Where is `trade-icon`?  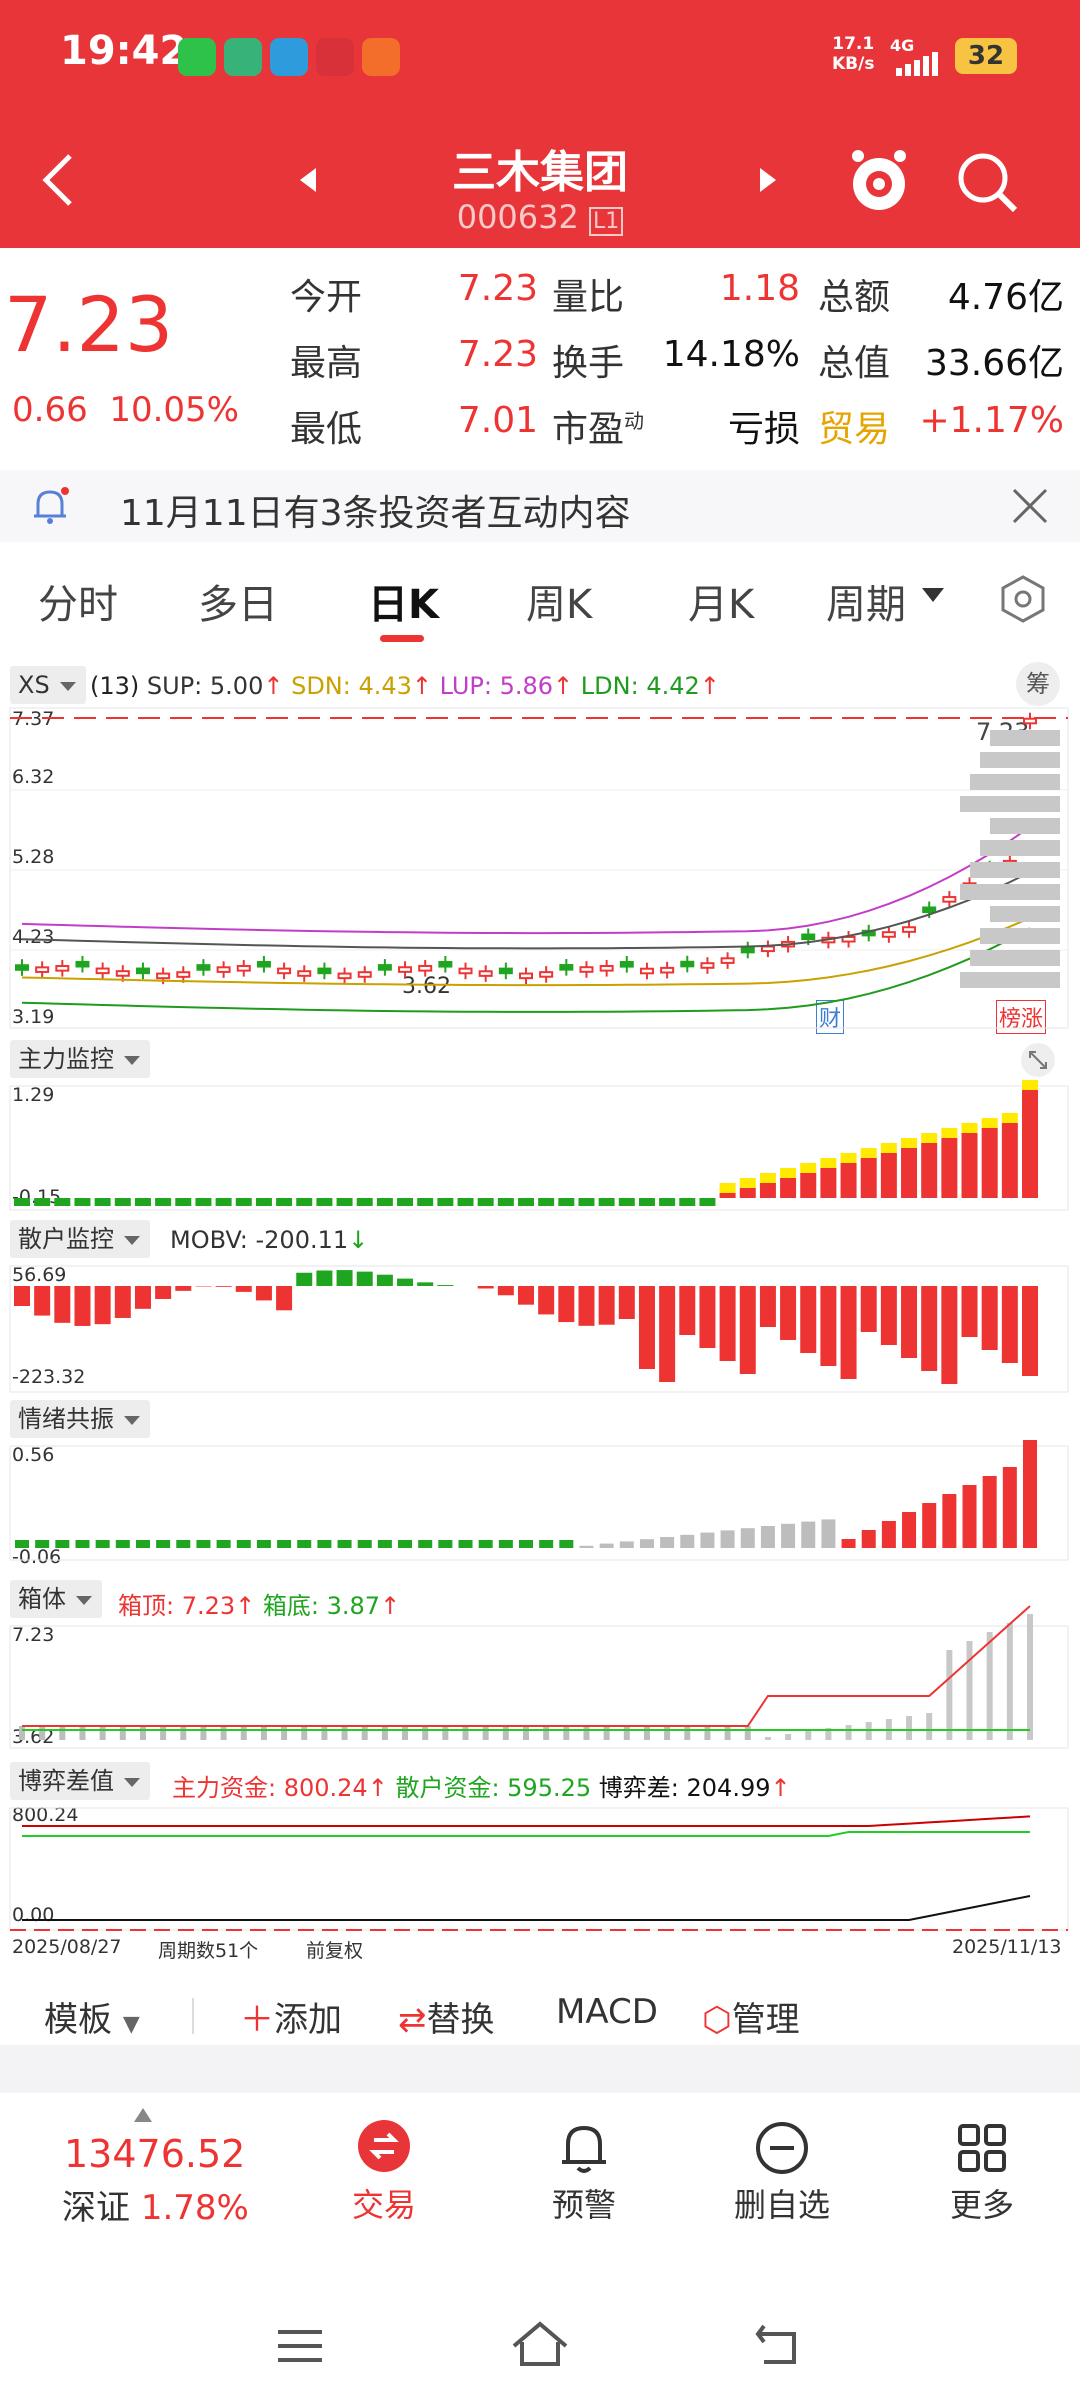
trade-icon is located at coordinates (384, 2146).